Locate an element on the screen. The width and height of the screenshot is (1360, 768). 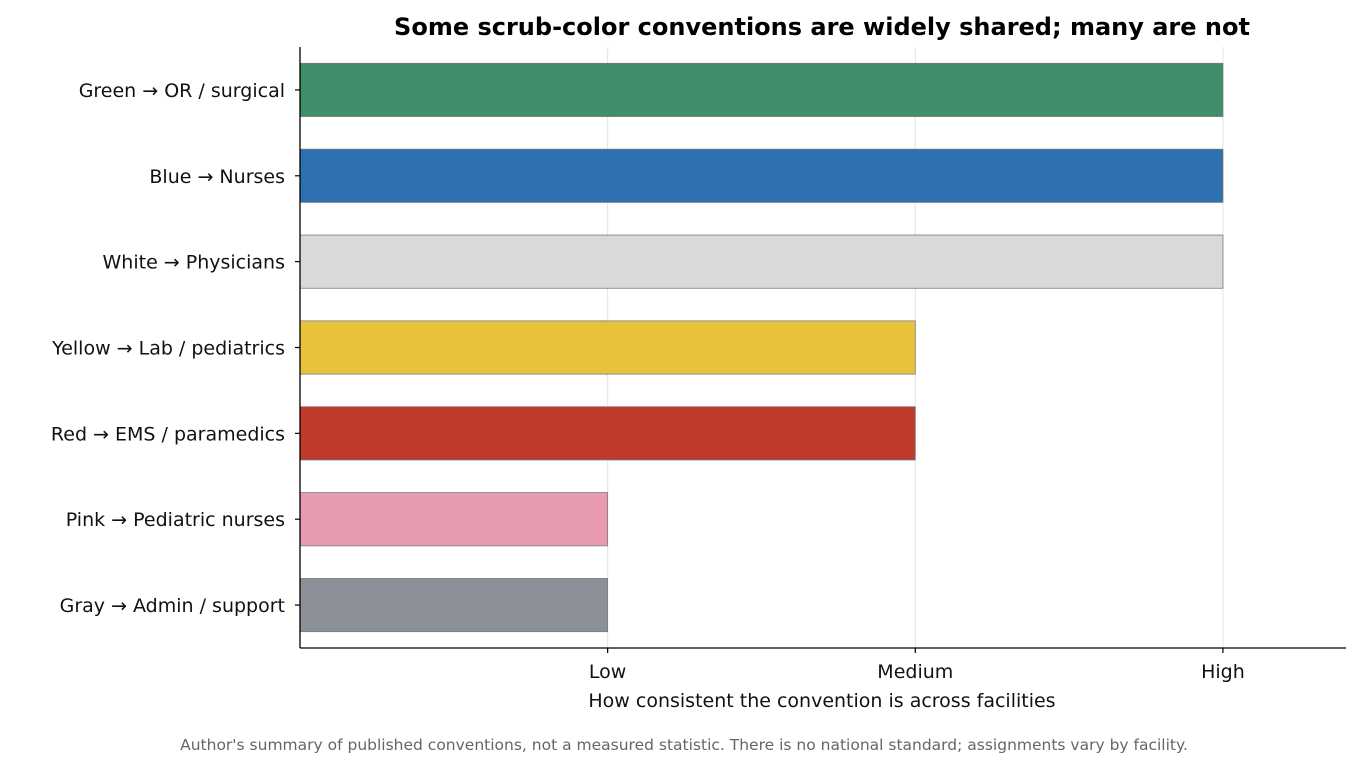
category-label-7: Gray → Admin / support is located at coordinates (172, 606).